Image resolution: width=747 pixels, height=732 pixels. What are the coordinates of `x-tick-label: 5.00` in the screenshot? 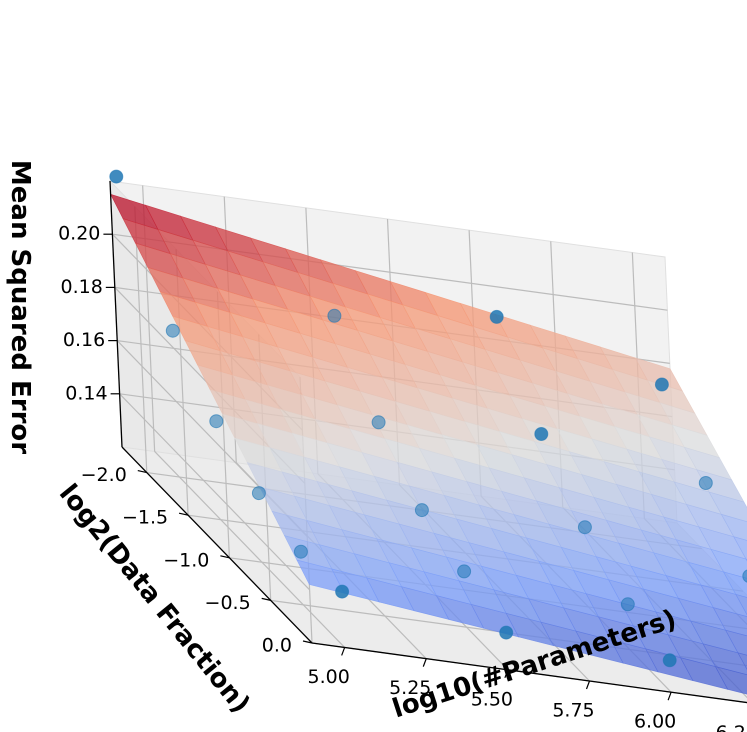 It's located at (328, 677).